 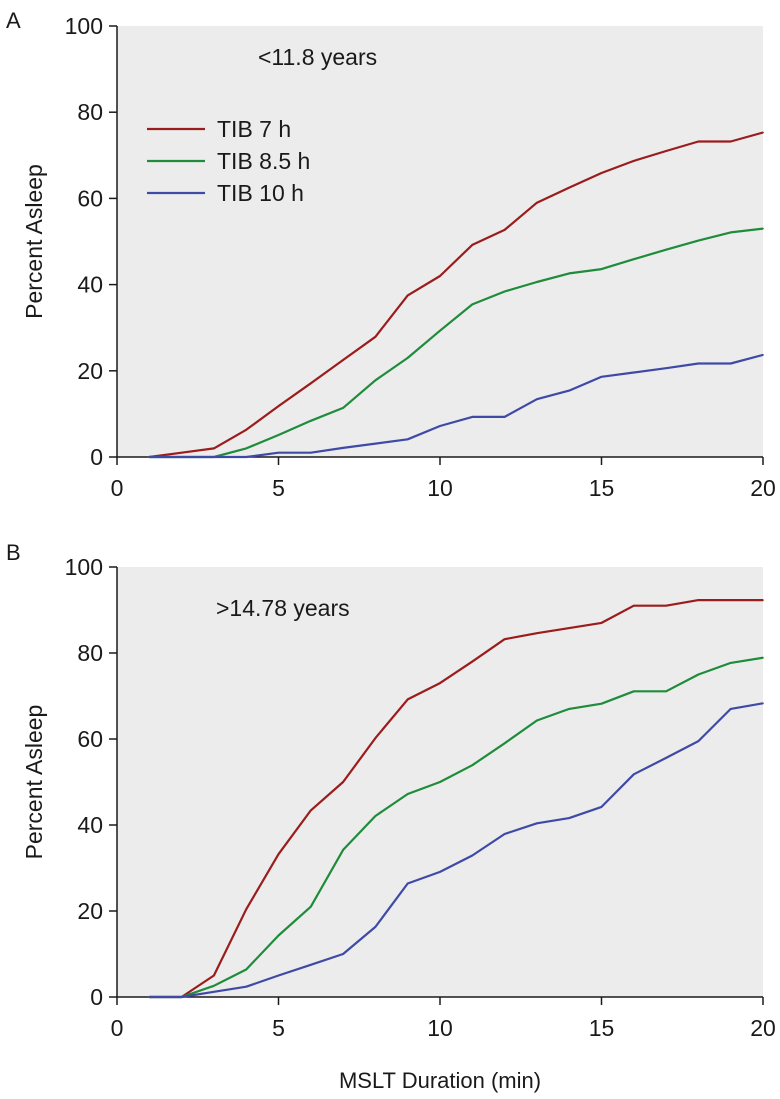 I want to click on panel-letter: B, so click(x=13, y=552).